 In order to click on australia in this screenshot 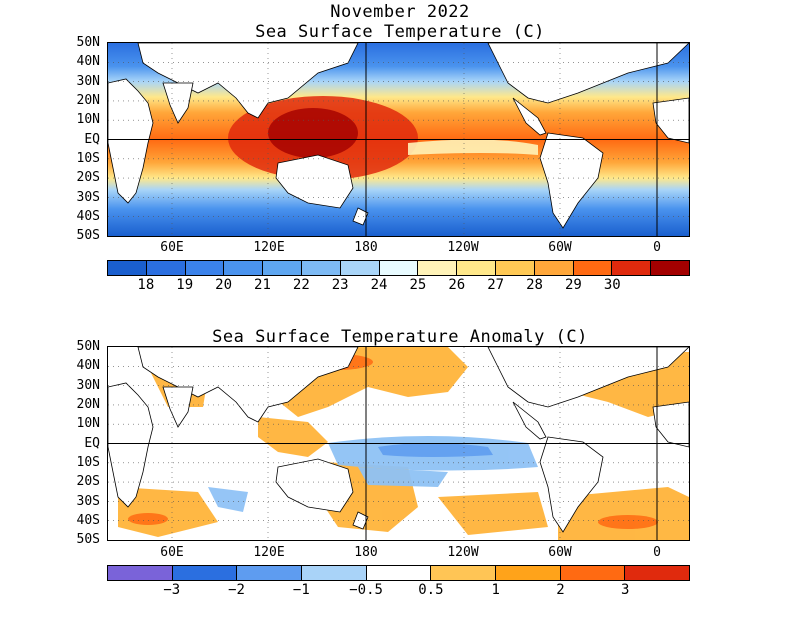, I will do `click(314, 181)`.